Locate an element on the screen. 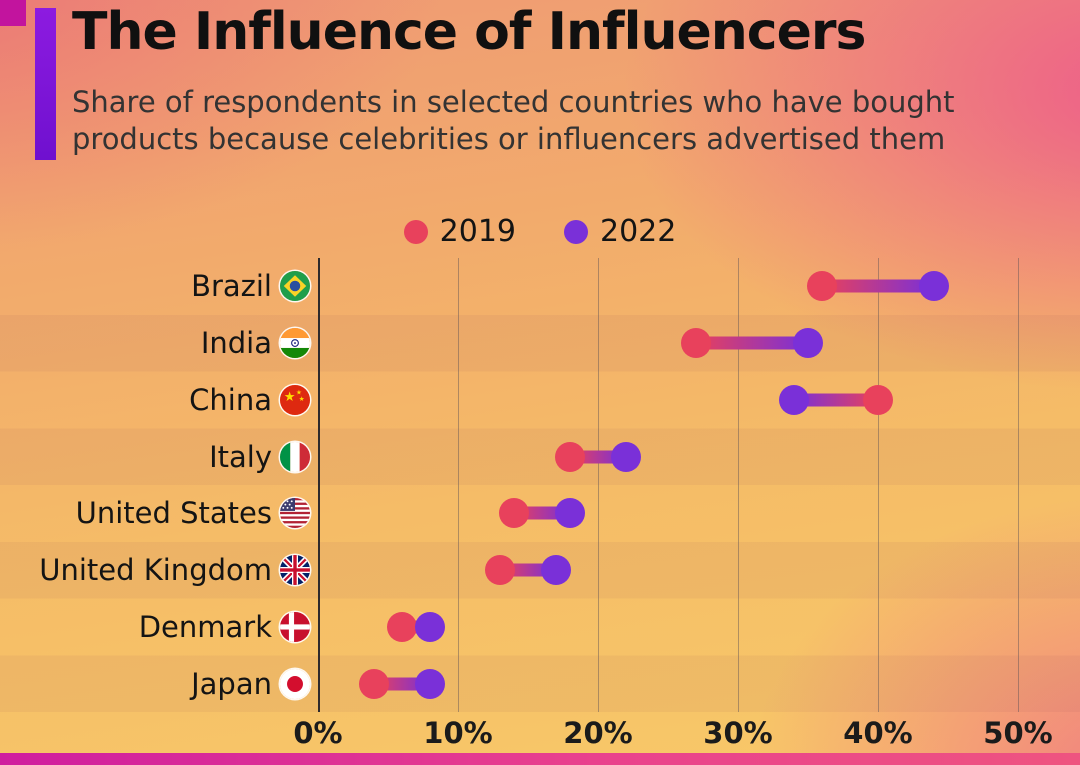 The image size is (1080, 765). flag-japan-icon is located at coordinates (295, 683).